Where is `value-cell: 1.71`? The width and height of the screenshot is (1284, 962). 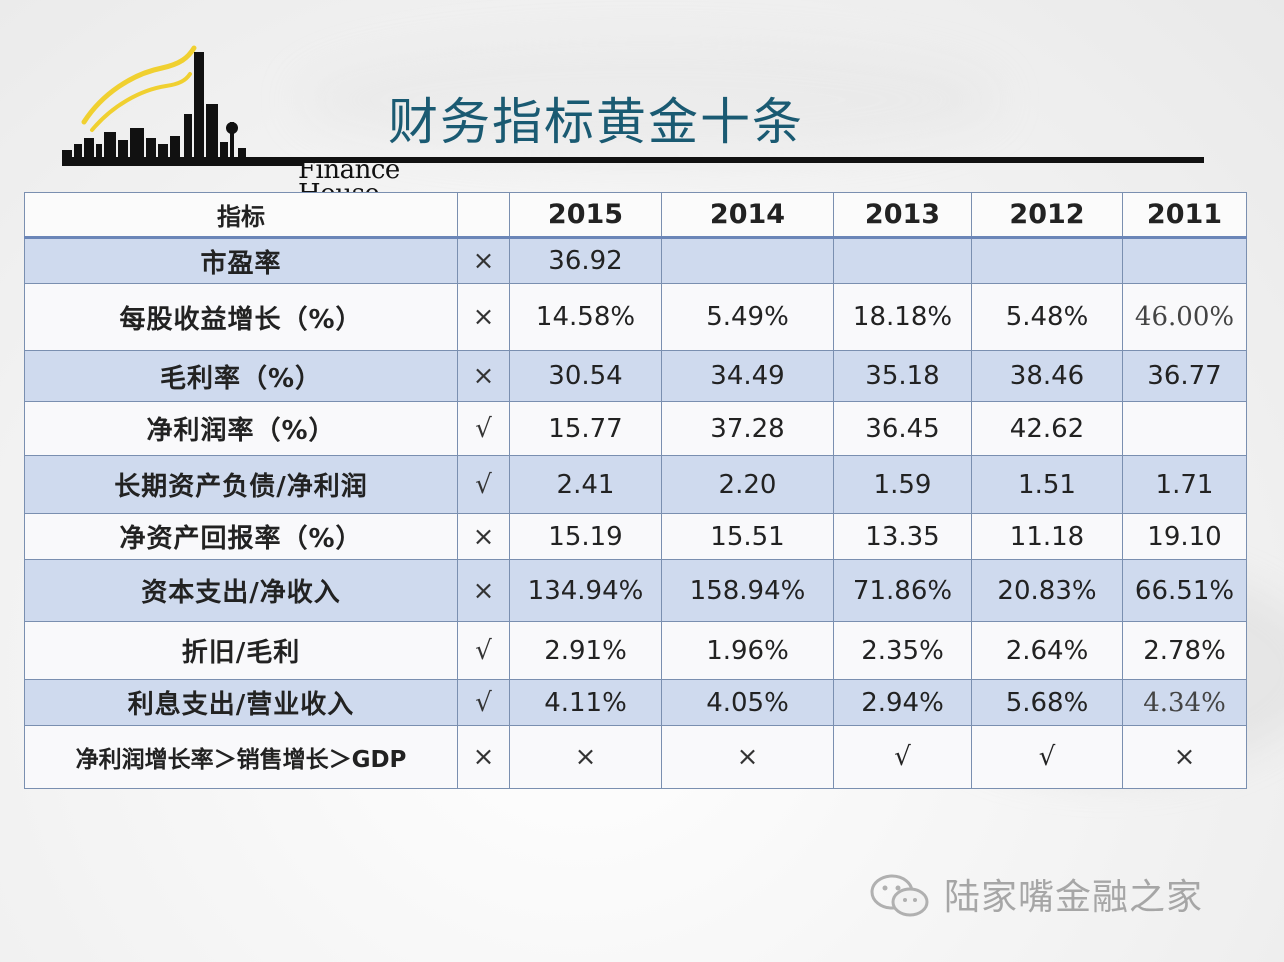
value-cell: 1.71 is located at coordinates (1184, 484).